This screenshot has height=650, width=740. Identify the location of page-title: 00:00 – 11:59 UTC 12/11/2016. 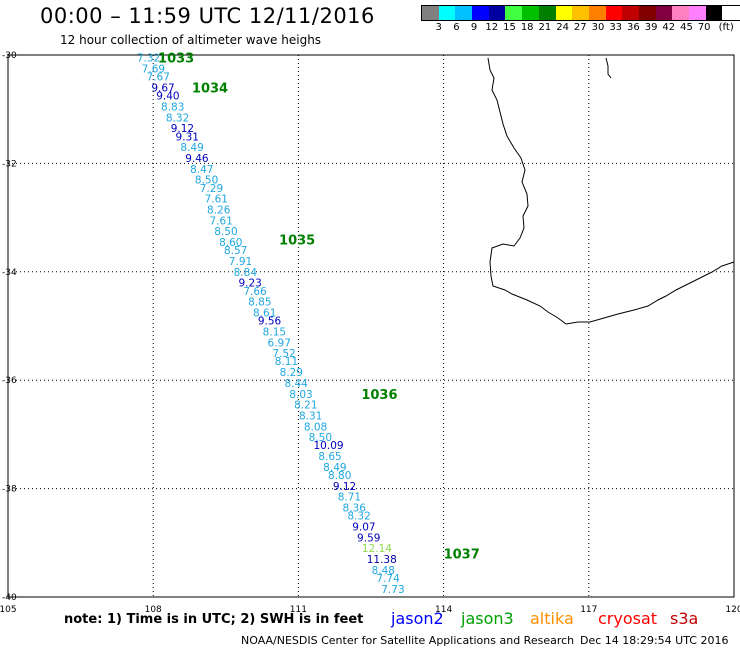
(207, 16).